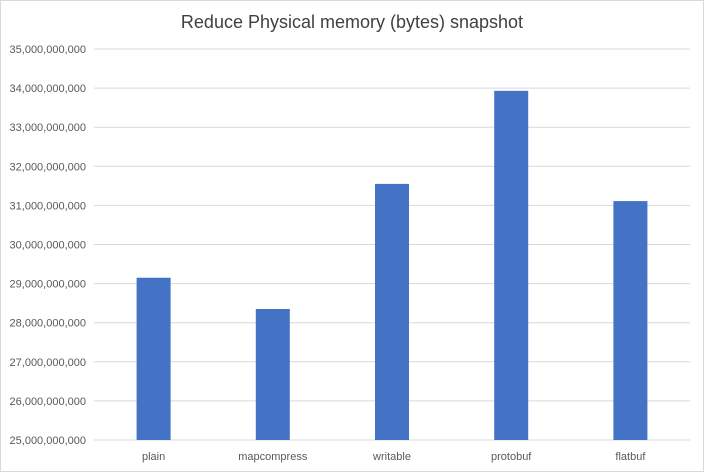 This screenshot has width=704, height=472. Describe the element at coordinates (48, 89) in the screenshot. I see `y-tick-label: 34,000,000,000` at that location.